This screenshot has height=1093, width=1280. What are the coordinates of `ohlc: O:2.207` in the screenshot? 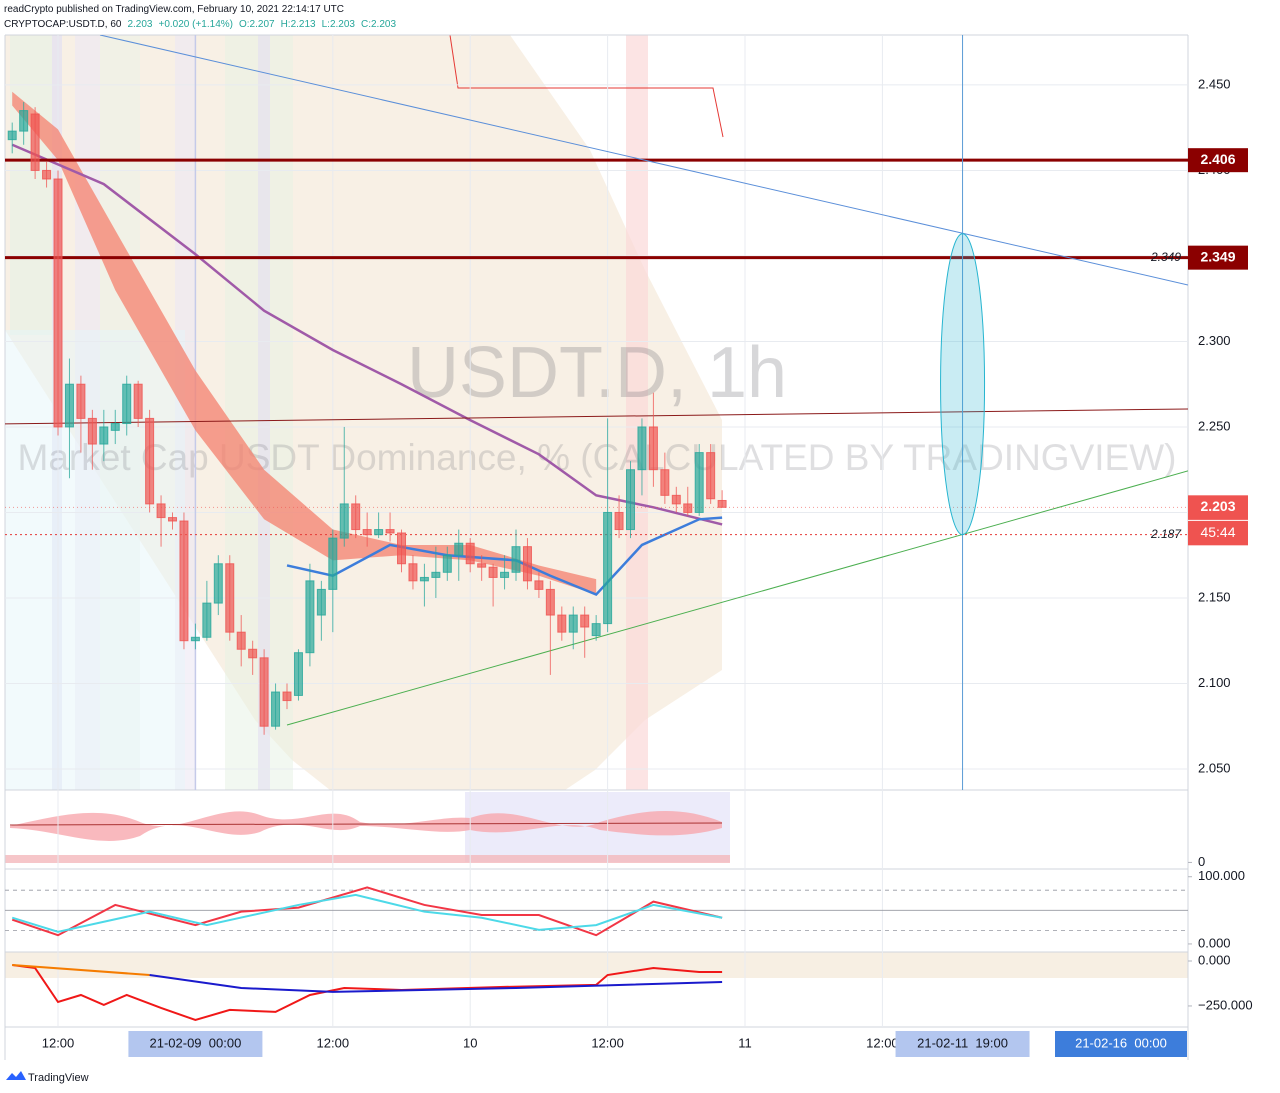 It's located at (257, 24).